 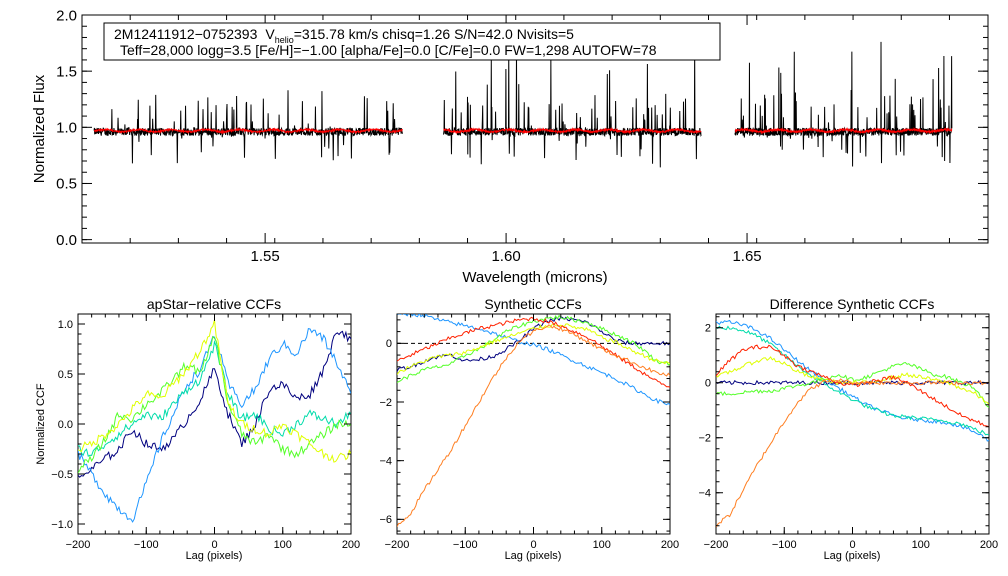 I want to click on difference-axes, so click(x=852, y=424).